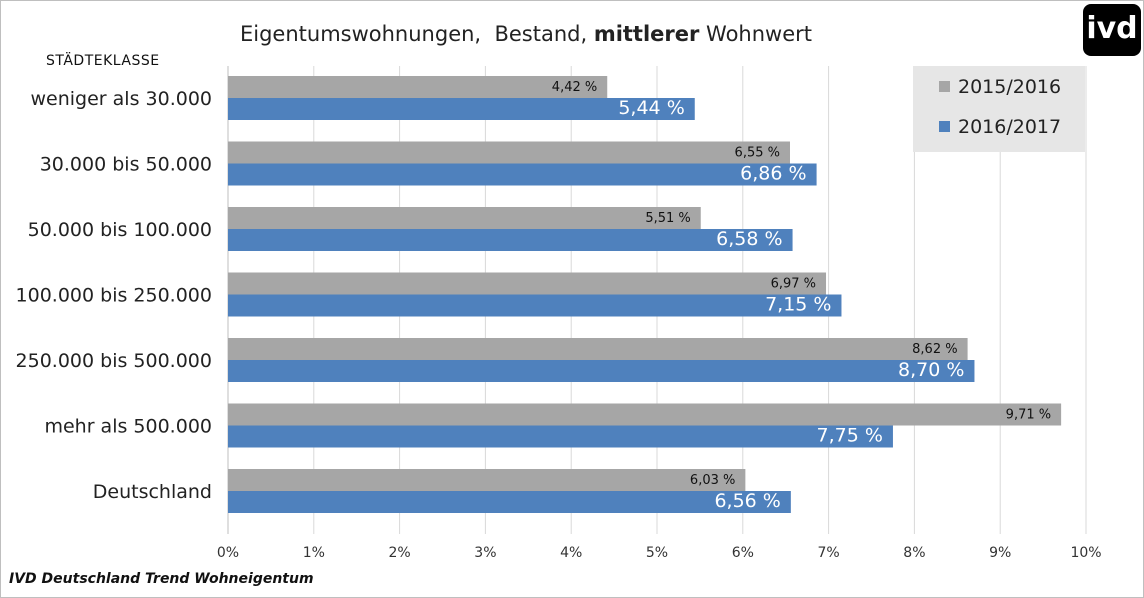 The image size is (1144, 598). I want to click on x-tick-label: 7%, so click(828, 553).